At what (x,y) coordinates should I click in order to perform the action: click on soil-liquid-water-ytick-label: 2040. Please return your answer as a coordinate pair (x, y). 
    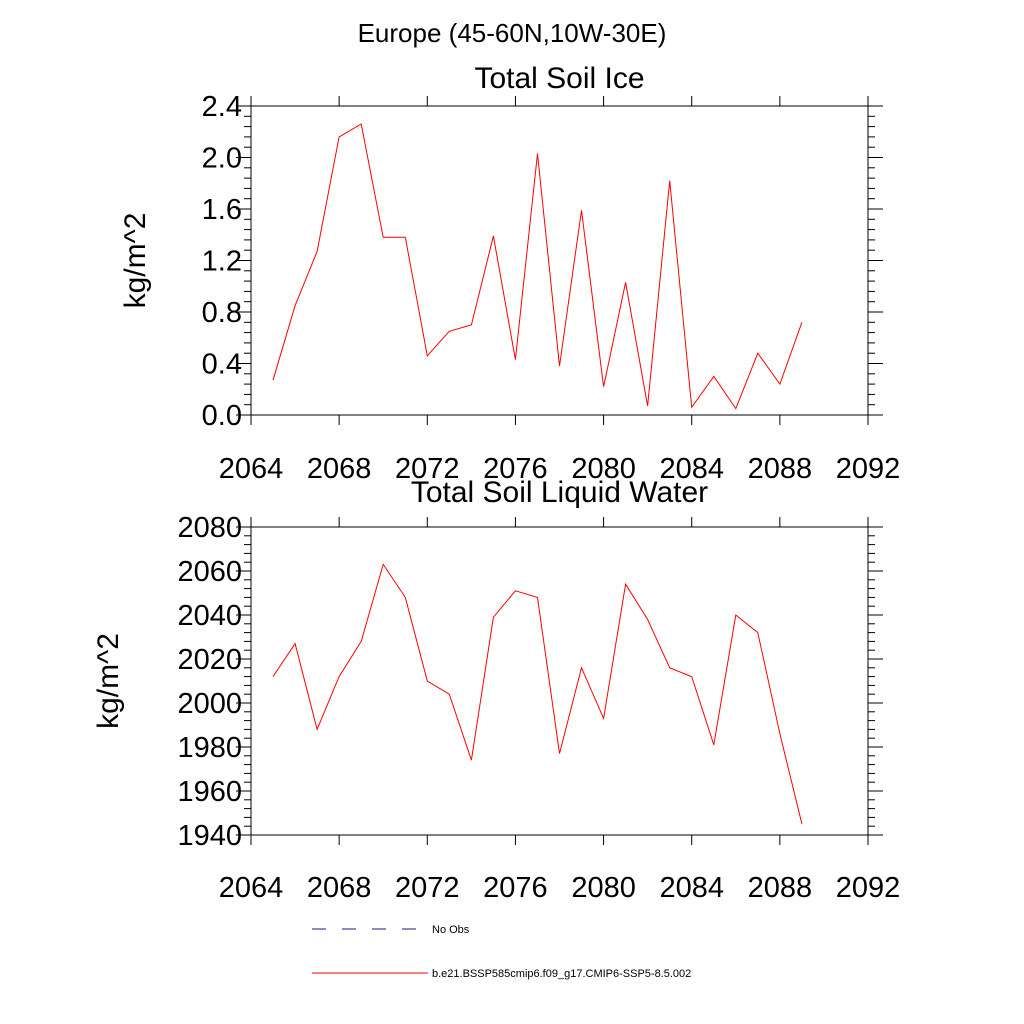
    Looking at the image, I should click on (209, 616).